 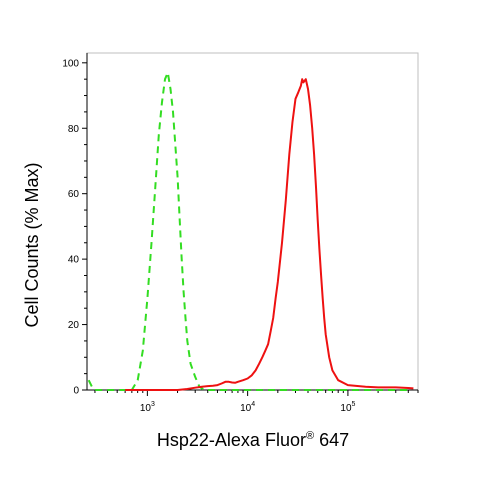 I want to click on x-axis-title-tail: 647, so click(x=331, y=440).